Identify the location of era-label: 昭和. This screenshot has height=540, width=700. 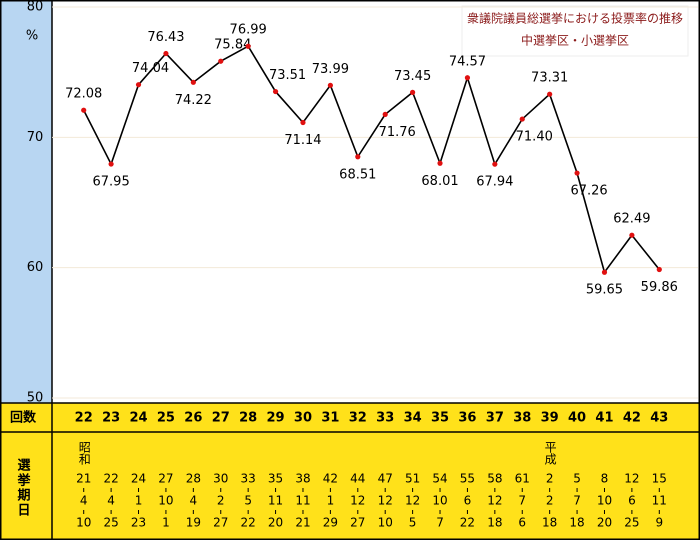
(84, 453).